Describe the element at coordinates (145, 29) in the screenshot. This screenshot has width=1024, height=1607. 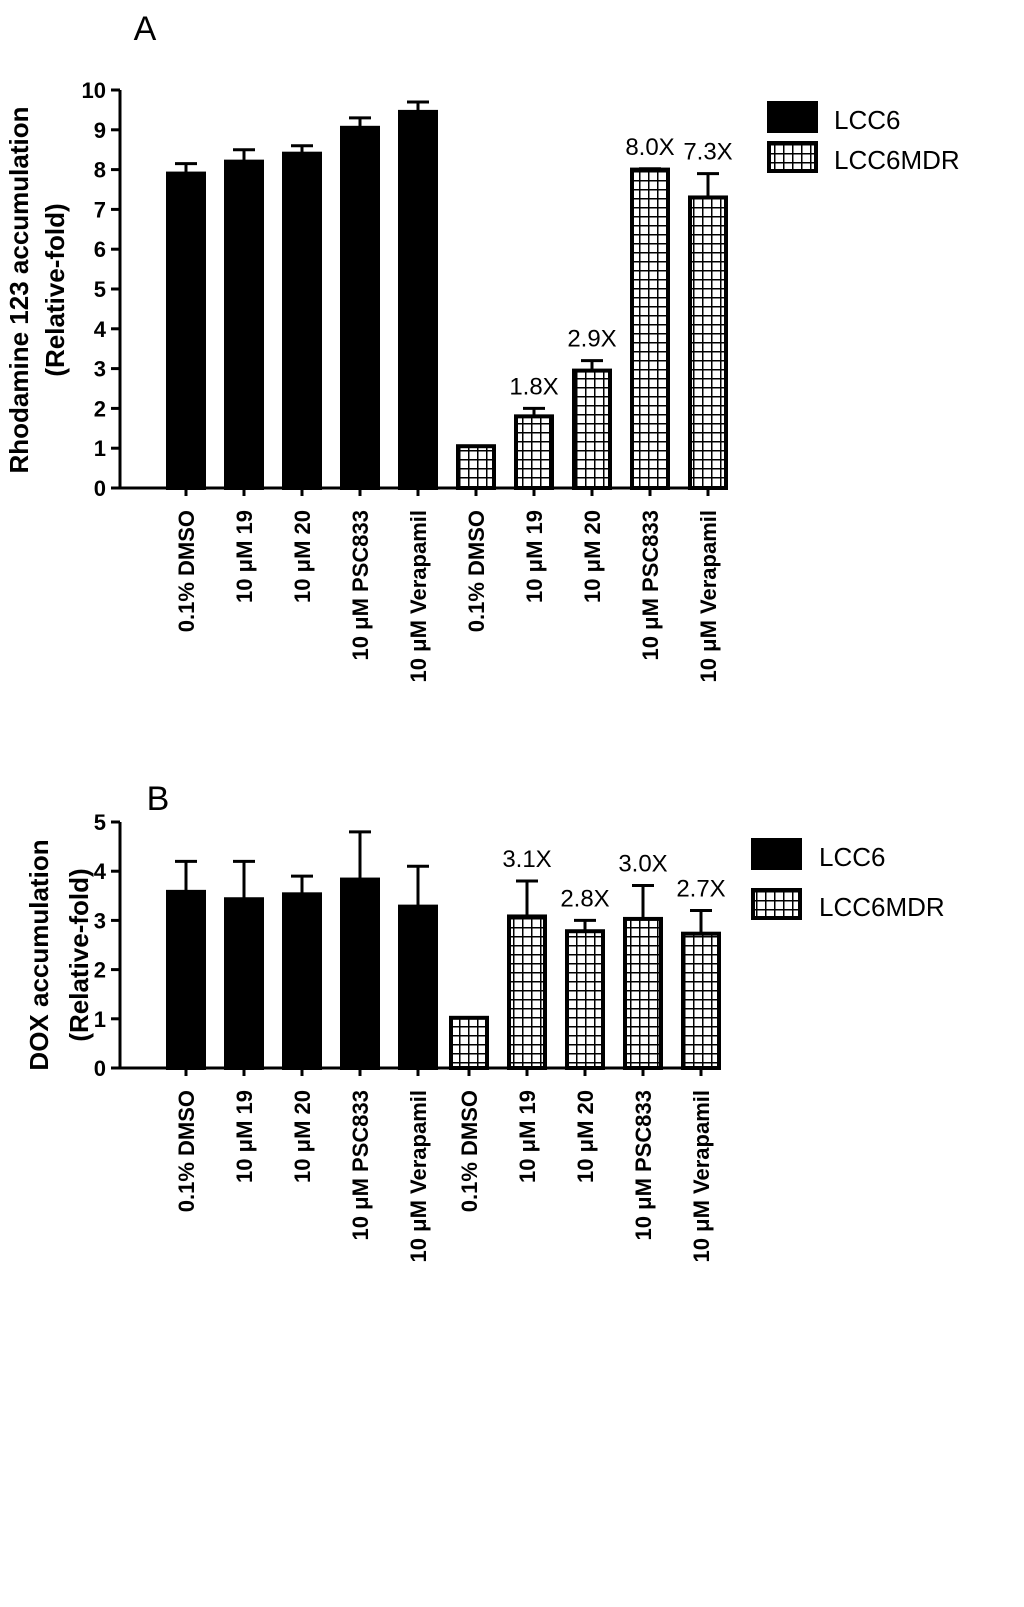
I see `panel-letter: A` at that location.